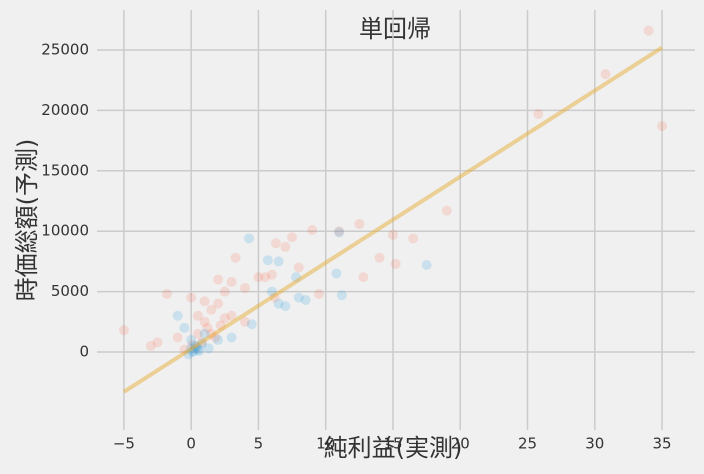 The image size is (704, 474). What do you see at coordinates (661, 444) in the screenshot?
I see `x-tick-label: 35` at bounding box center [661, 444].